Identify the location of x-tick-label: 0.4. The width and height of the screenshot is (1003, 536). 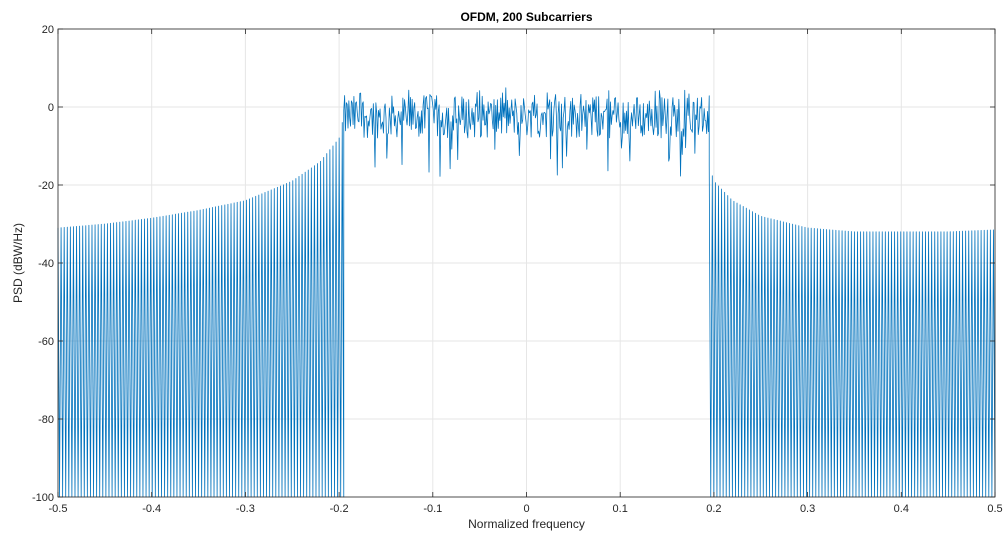
(901, 509).